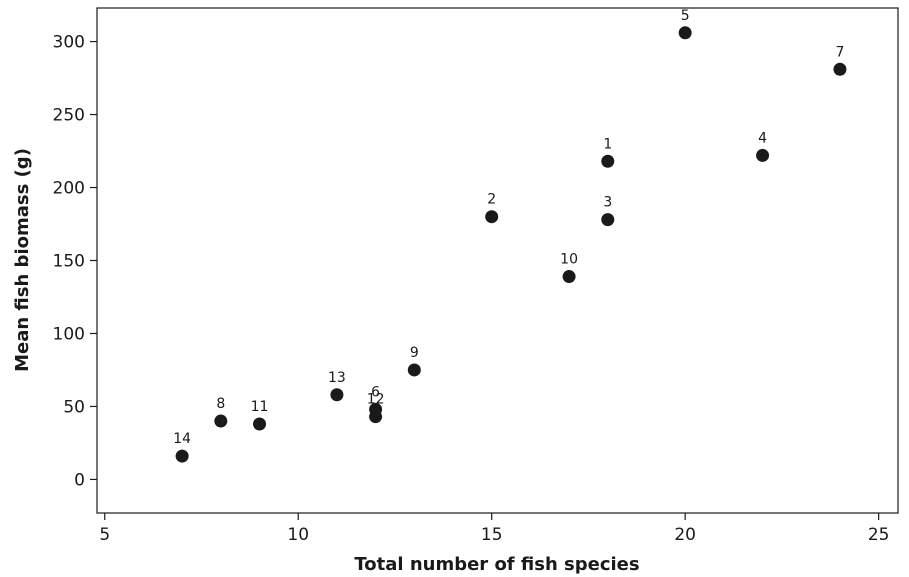 This screenshot has width=909, height=577. What do you see at coordinates (79, 480) in the screenshot?
I see `y-tick-label: 0` at bounding box center [79, 480].